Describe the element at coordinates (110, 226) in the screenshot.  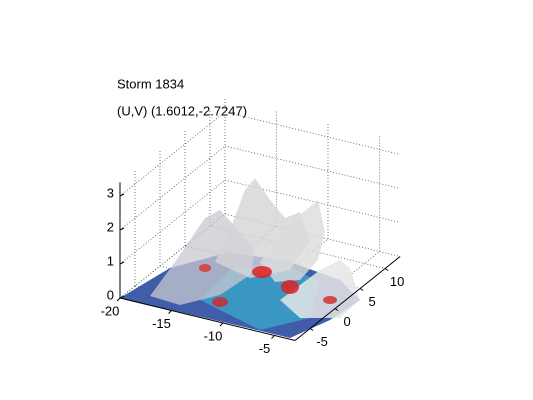
I see `z-tick-label: 2` at that location.